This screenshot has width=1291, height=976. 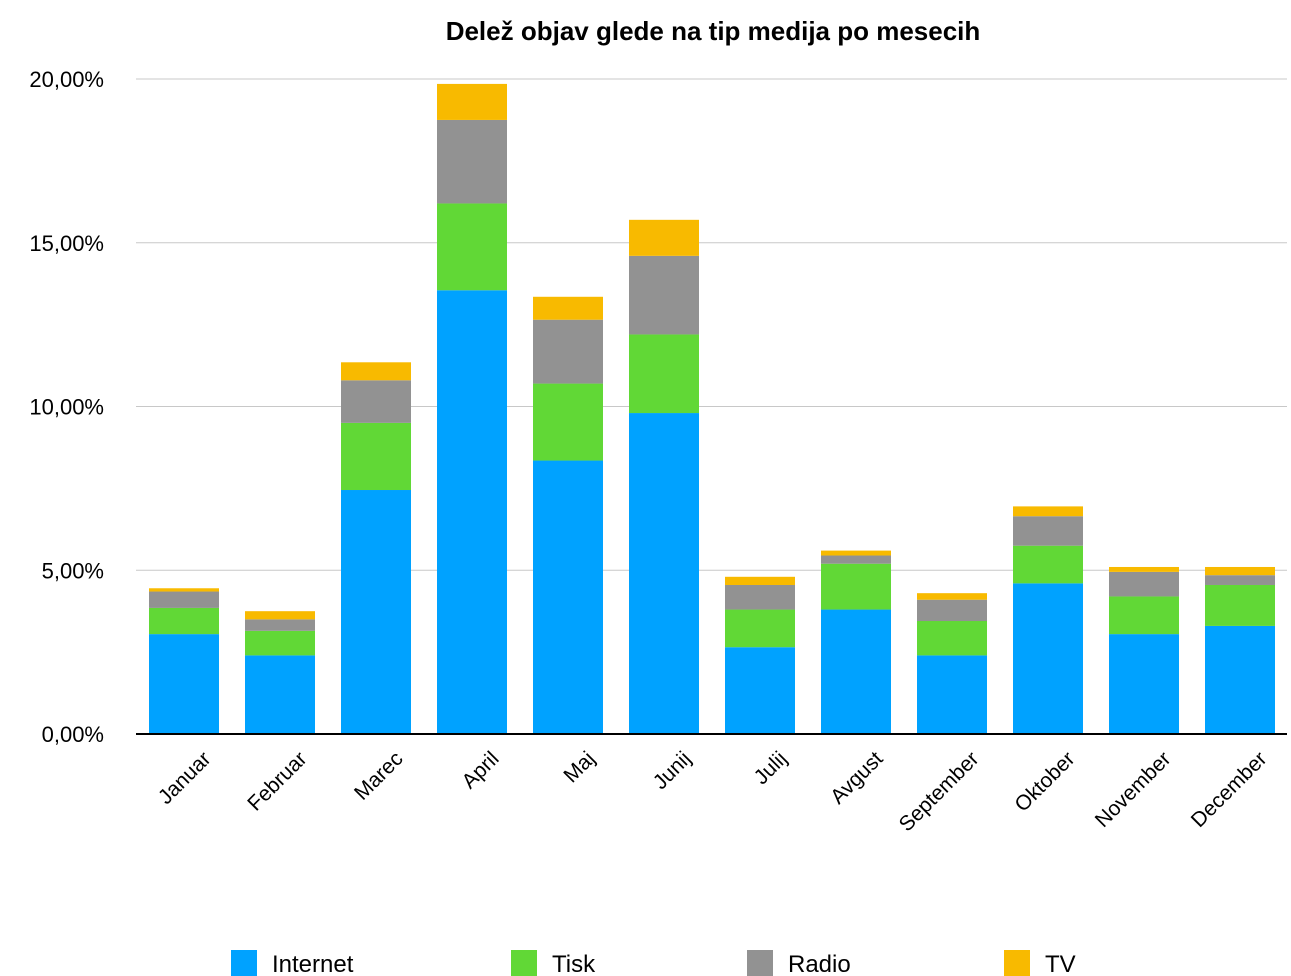 What do you see at coordinates (857, 778) in the screenshot?
I see `x-tick-label: Avgust` at bounding box center [857, 778].